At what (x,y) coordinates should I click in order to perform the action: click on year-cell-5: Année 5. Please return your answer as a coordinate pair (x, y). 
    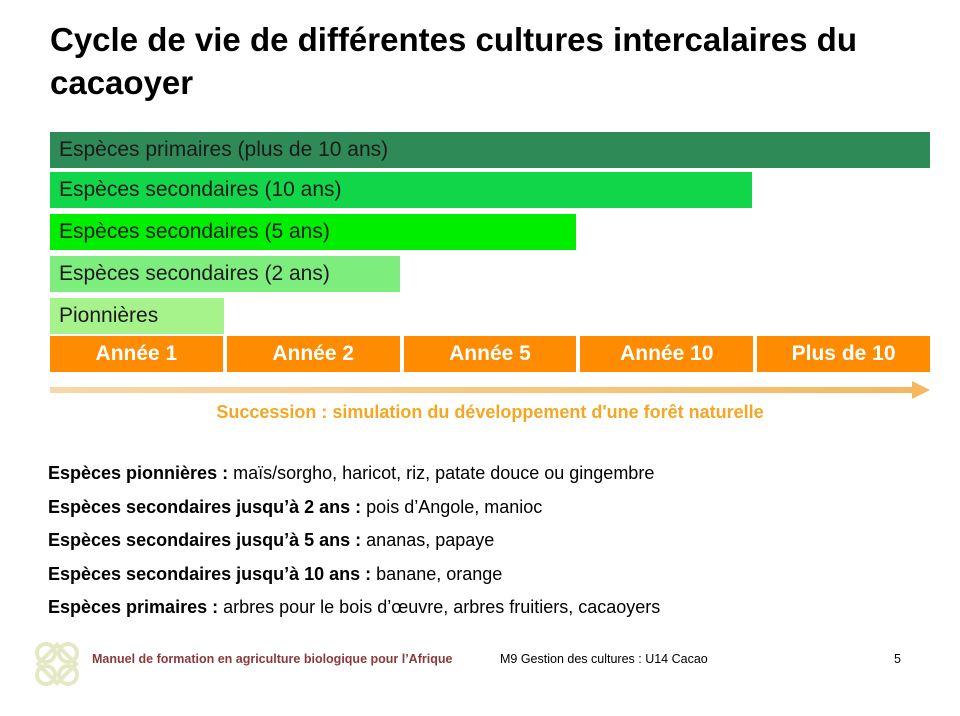
    Looking at the image, I should click on (490, 354).